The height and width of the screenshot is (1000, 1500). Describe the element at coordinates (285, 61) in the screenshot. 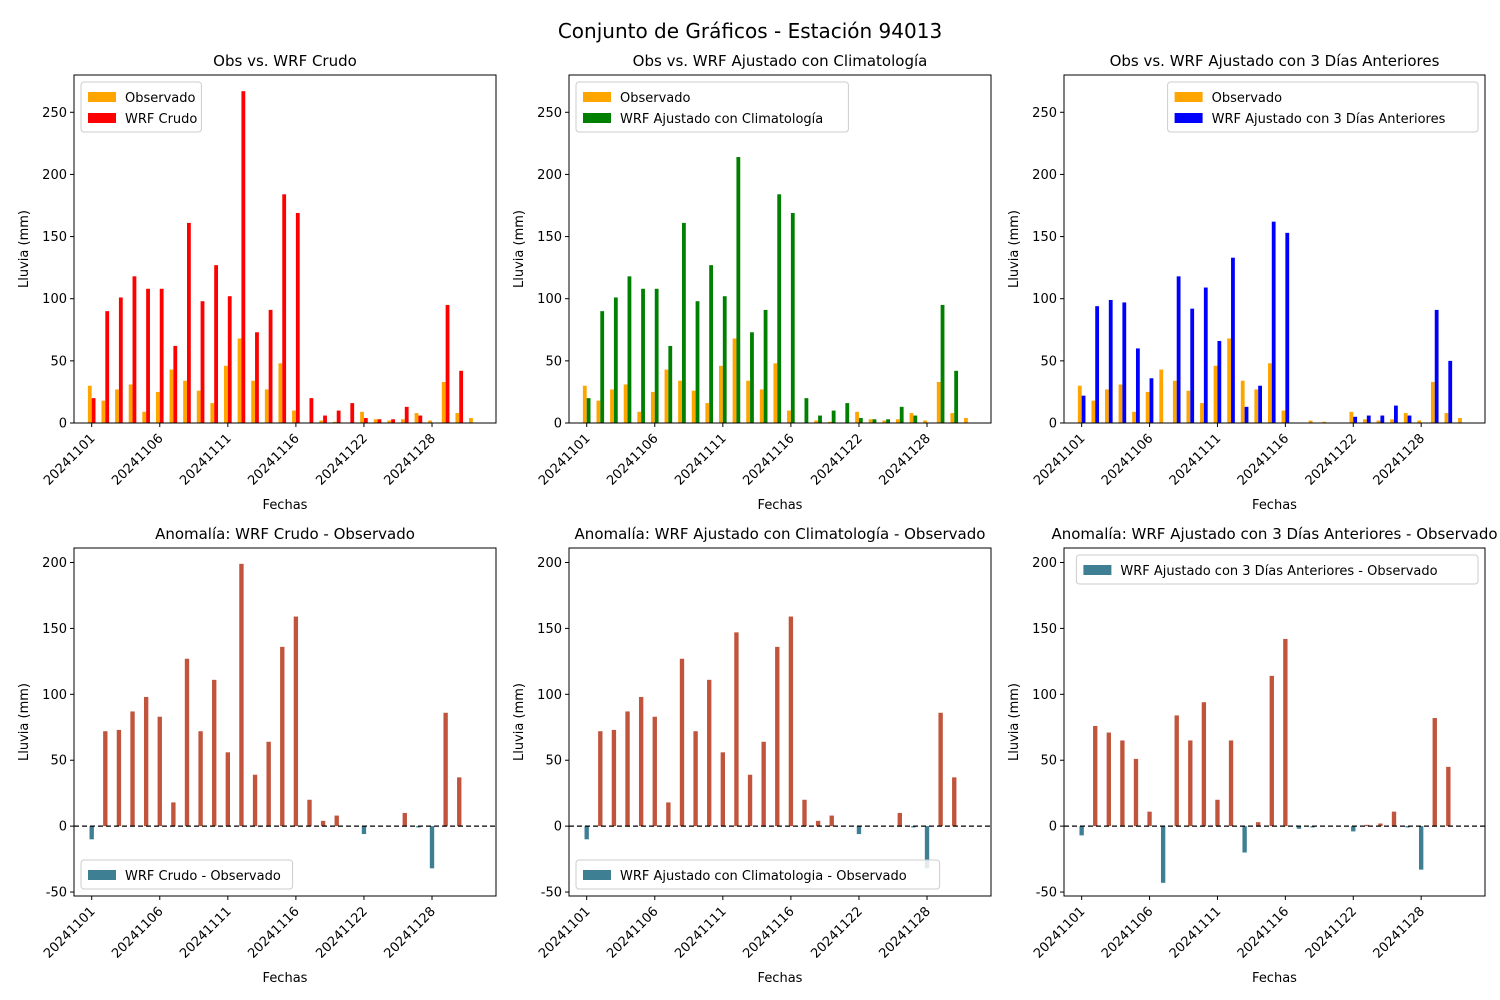

I see `panel-title: Obs vs. WRF Crudo` at that location.